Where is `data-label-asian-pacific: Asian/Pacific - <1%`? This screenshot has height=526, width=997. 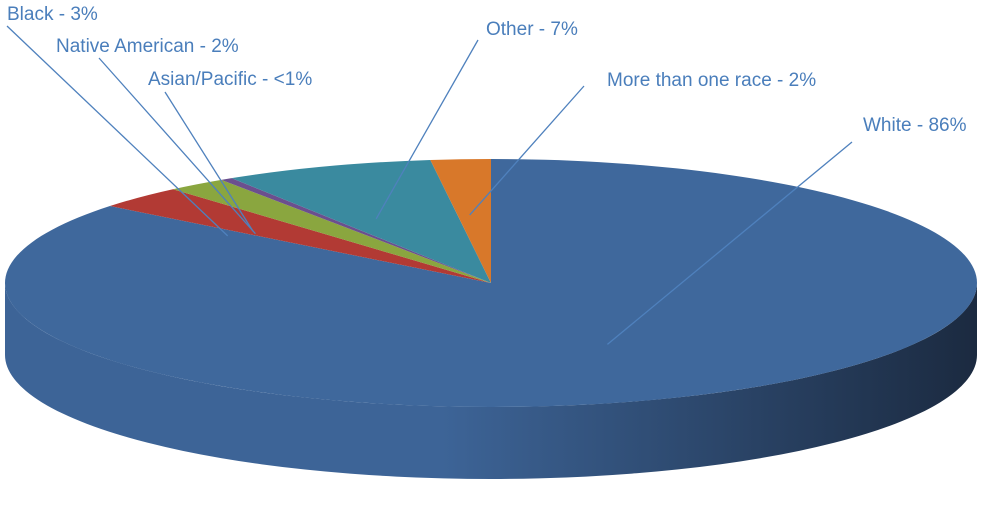 data-label-asian-pacific: Asian/Pacific - <1% is located at coordinates (230, 79).